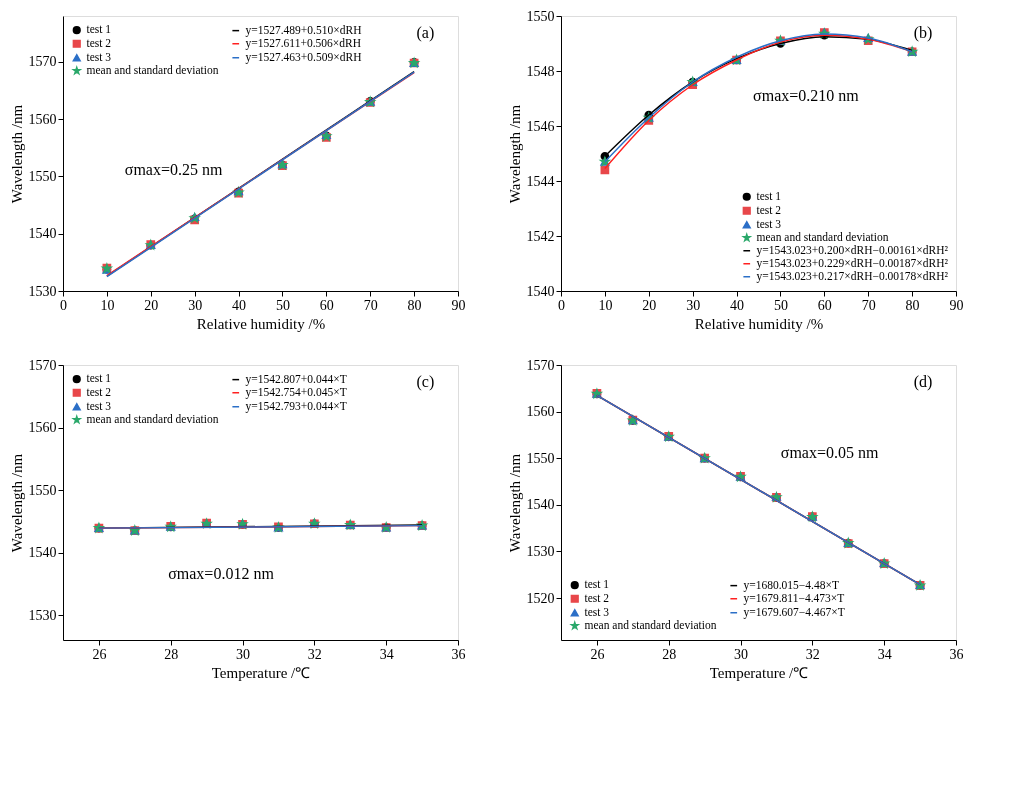 The height and width of the screenshot is (792, 1015). What do you see at coordinates (540, 236) in the screenshot?
I see `y-tick-label: 1542` at bounding box center [540, 236].